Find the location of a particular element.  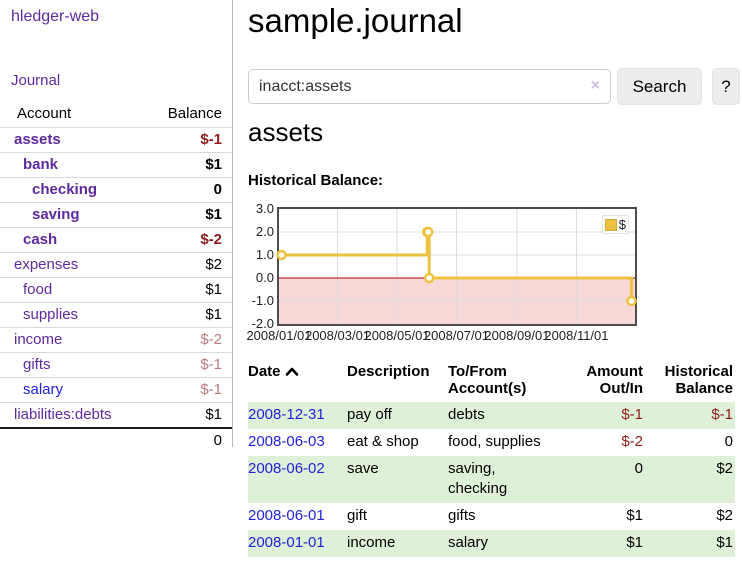

x-axis-tick-label: 2008/05/01 is located at coordinates (397, 335).